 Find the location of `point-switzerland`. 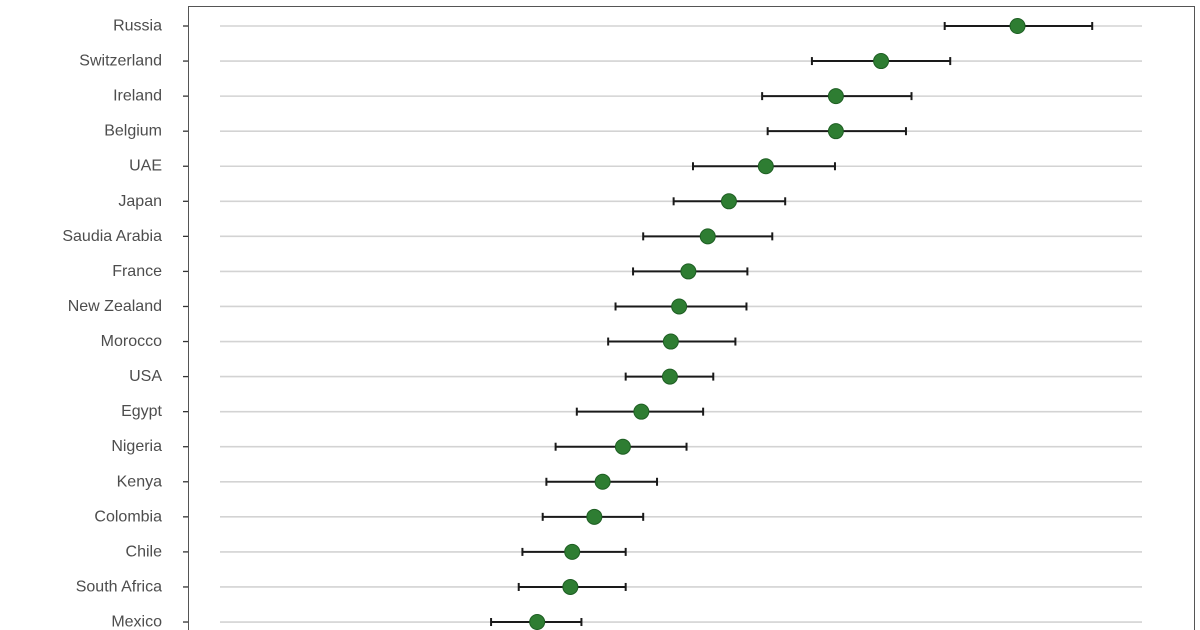

point-switzerland is located at coordinates (881, 61).